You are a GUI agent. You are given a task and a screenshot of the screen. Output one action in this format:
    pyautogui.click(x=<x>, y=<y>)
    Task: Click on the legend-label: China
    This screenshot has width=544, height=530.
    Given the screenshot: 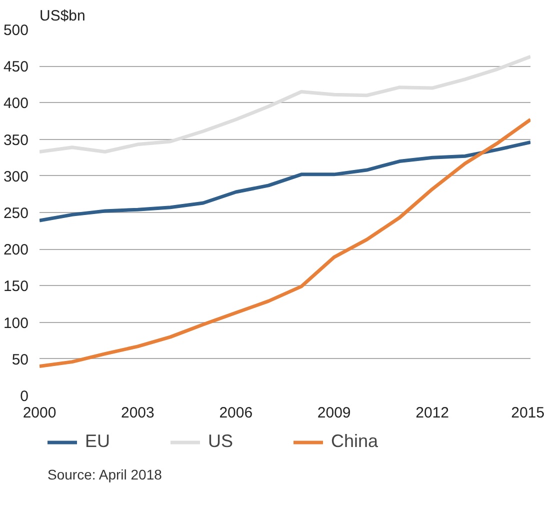 What is the action you would take?
    pyautogui.click(x=354, y=441)
    